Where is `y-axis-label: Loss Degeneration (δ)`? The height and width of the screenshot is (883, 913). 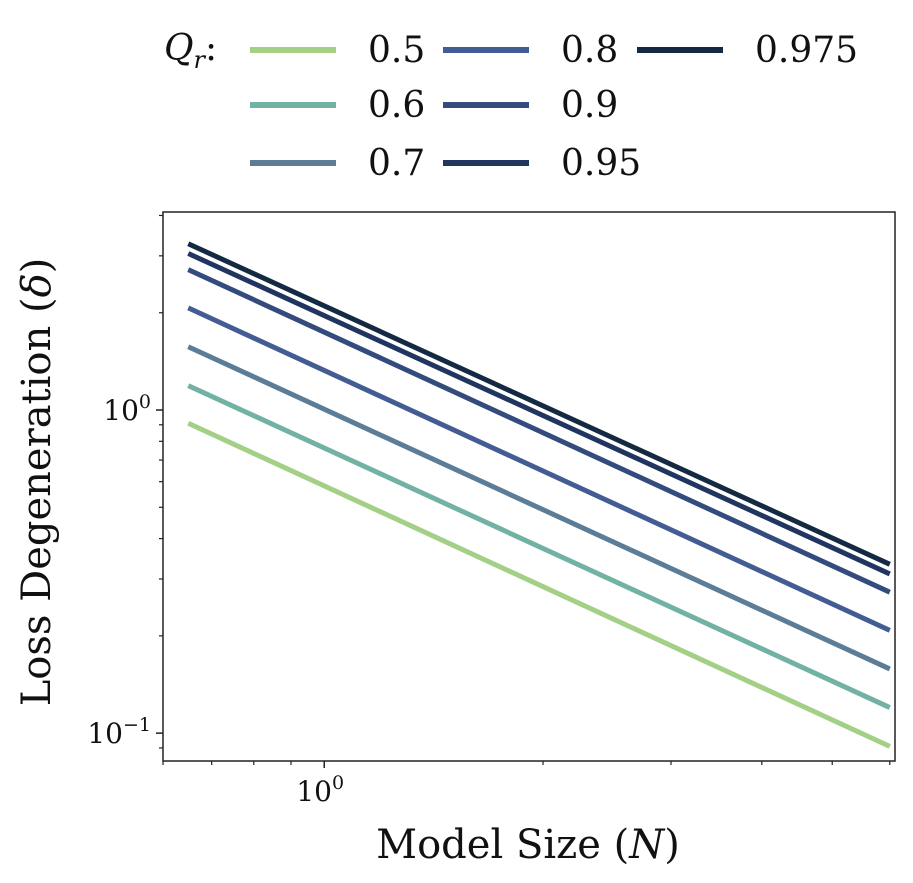 y-axis-label: Loss Degeneration (δ) is located at coordinates (37, 482).